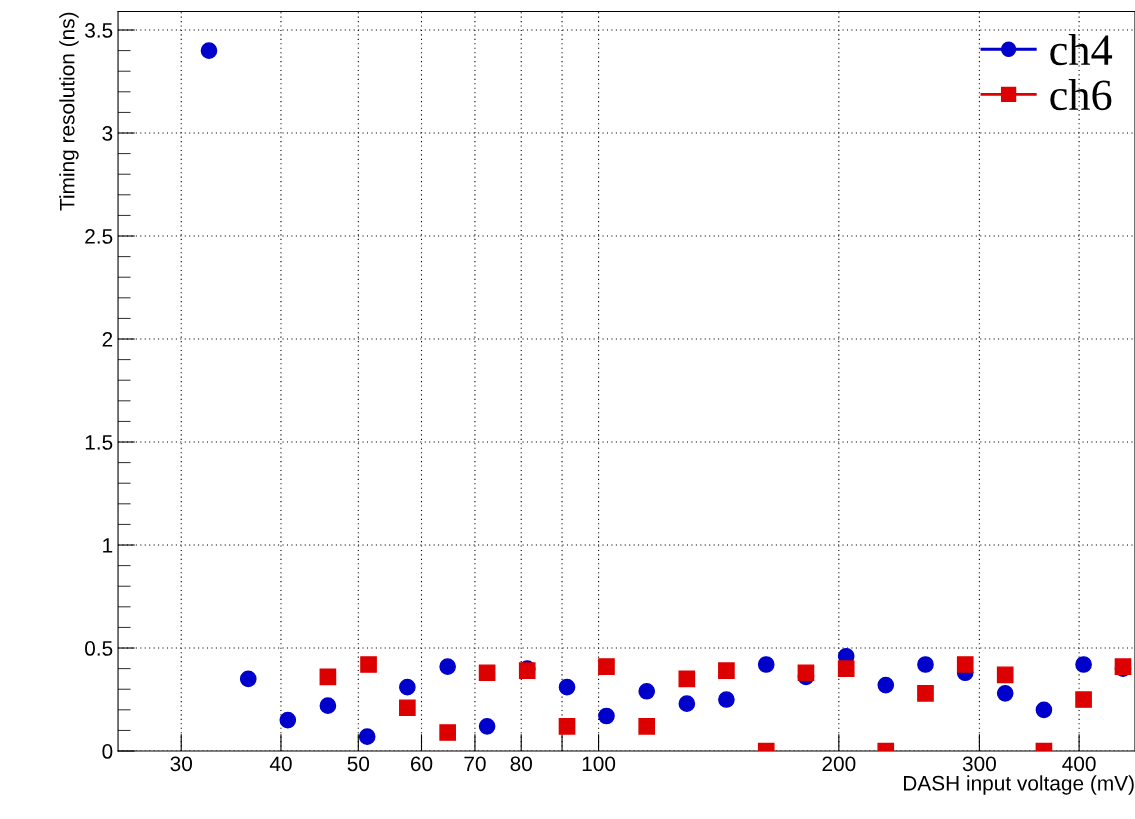 This screenshot has height=819, width=1135. Describe the element at coordinates (107, 751) in the screenshot. I see `y-tick-label: 0` at that location.